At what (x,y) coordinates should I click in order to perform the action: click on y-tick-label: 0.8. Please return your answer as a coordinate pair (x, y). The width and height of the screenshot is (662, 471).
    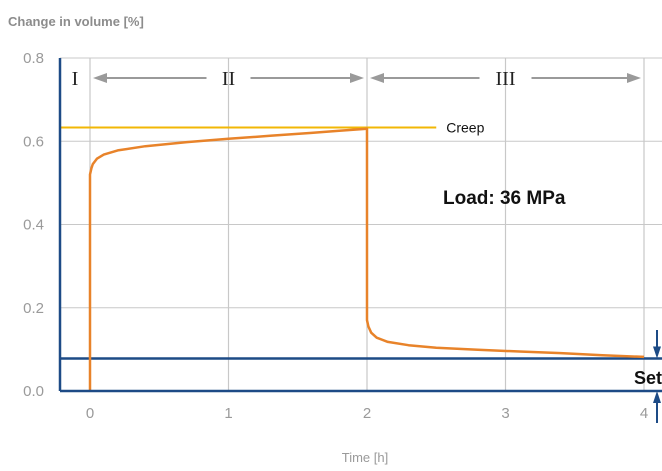
    Looking at the image, I should click on (33, 58).